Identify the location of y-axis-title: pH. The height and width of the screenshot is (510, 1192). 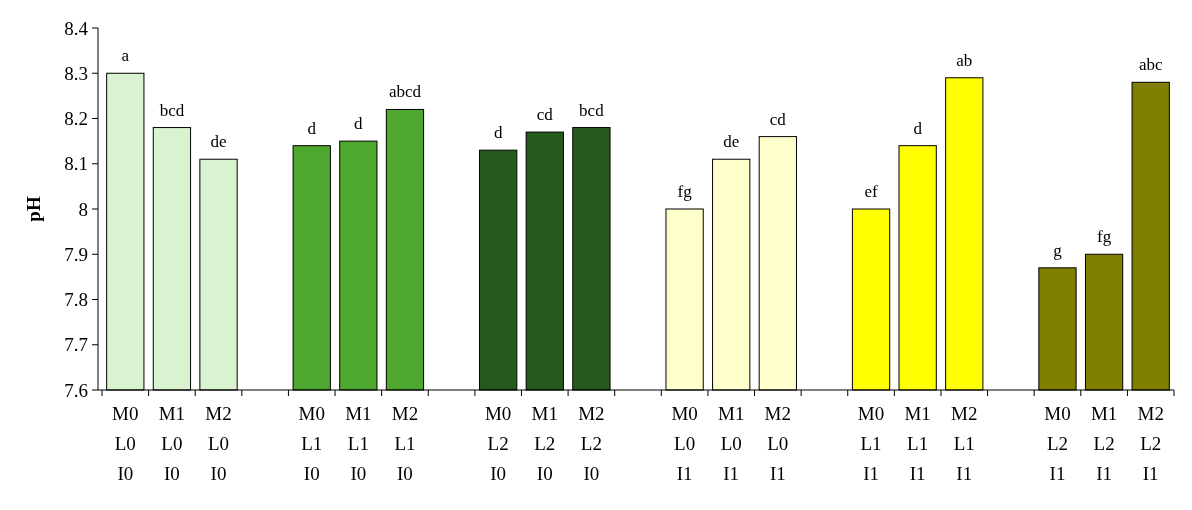
(33, 209).